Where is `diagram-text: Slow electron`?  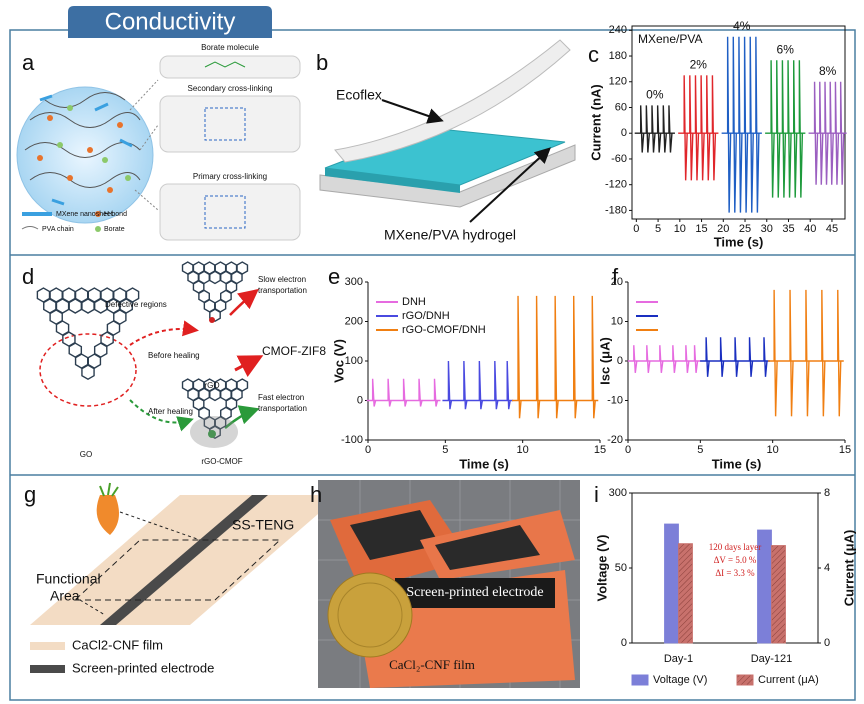 diagram-text: Slow electron is located at coordinates (282, 279).